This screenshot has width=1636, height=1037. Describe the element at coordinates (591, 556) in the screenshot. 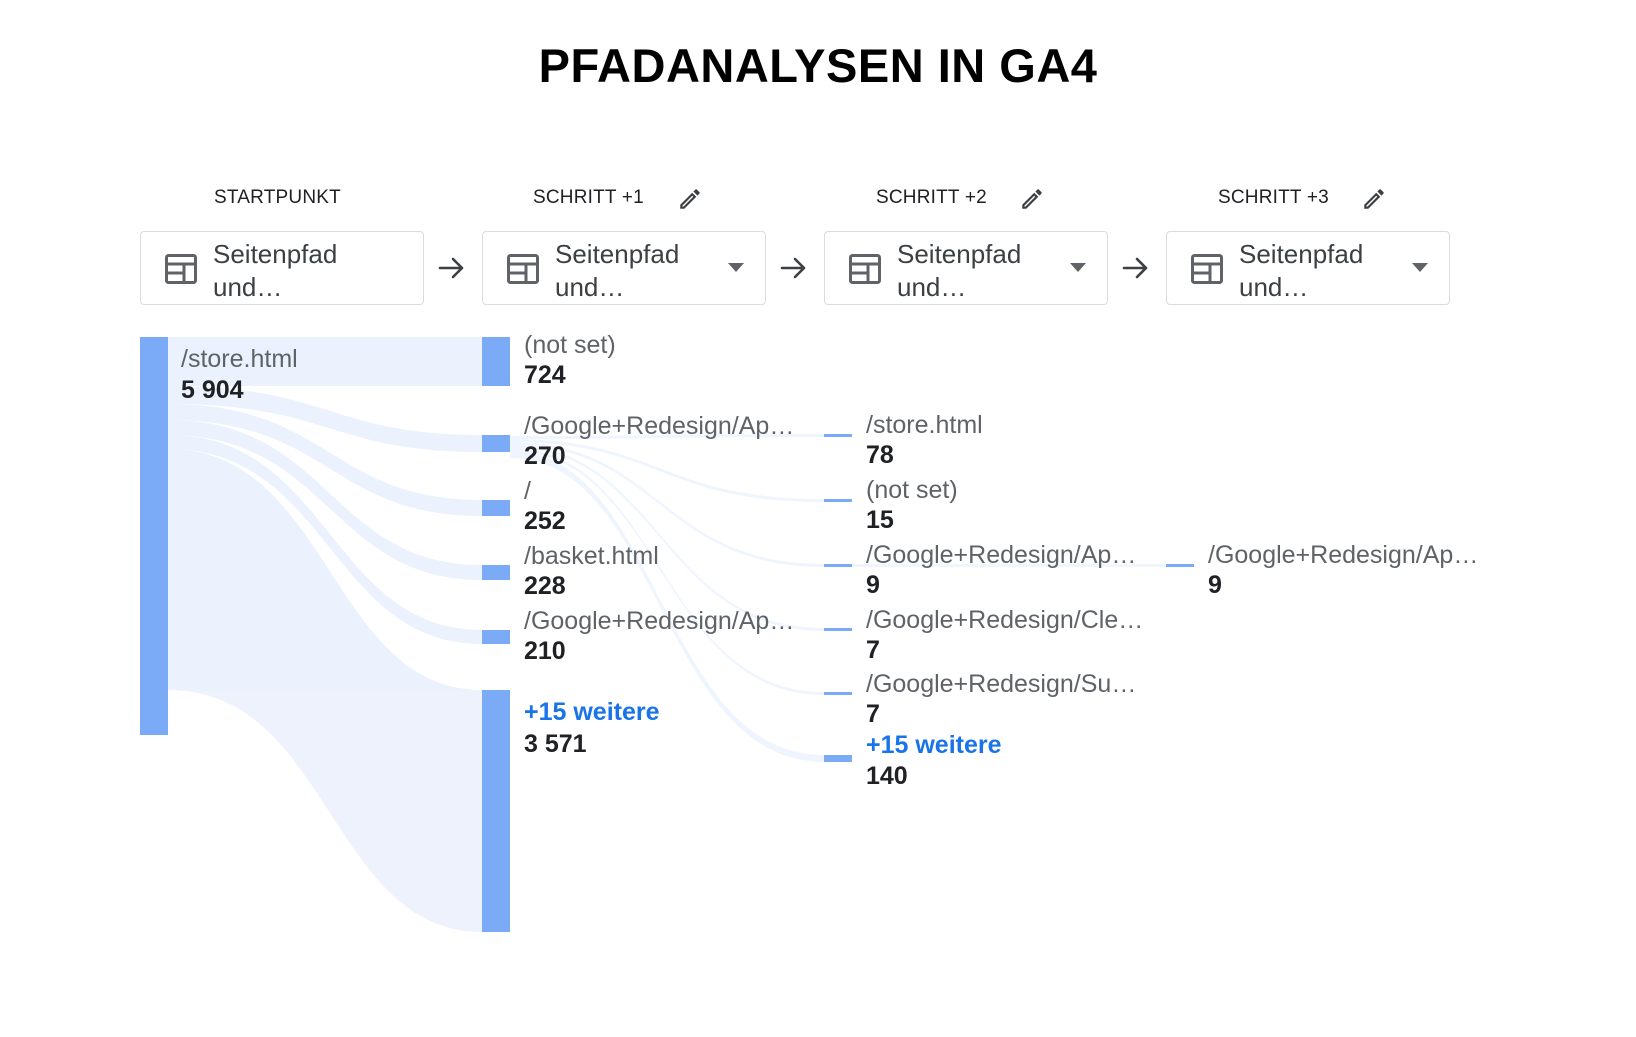

I see `node-label: /basket.html` at that location.